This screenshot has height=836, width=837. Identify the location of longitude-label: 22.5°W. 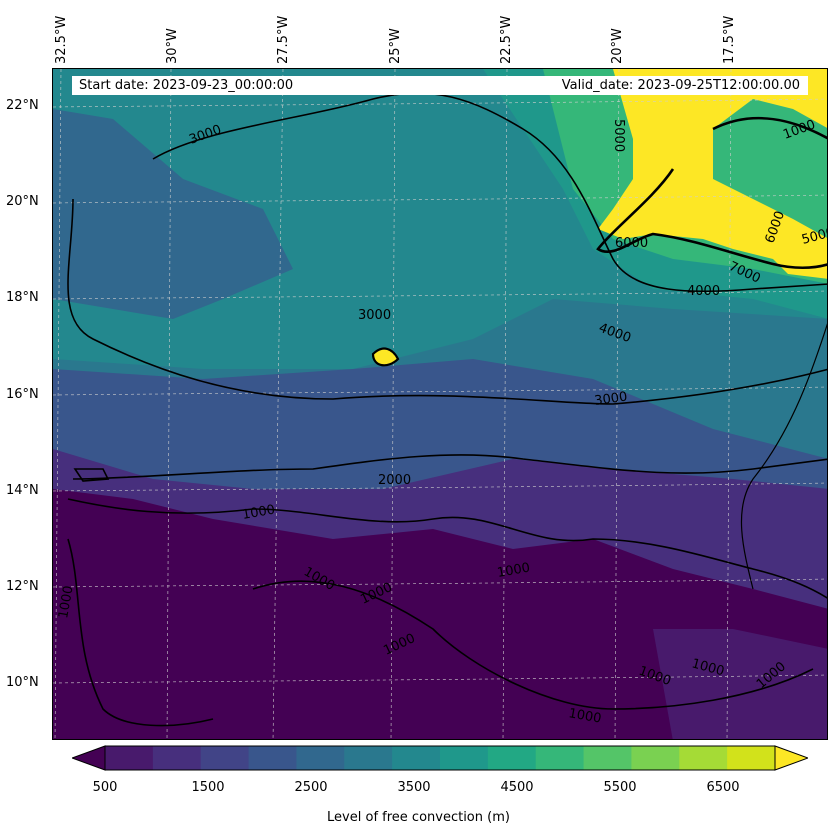
(506, 39).